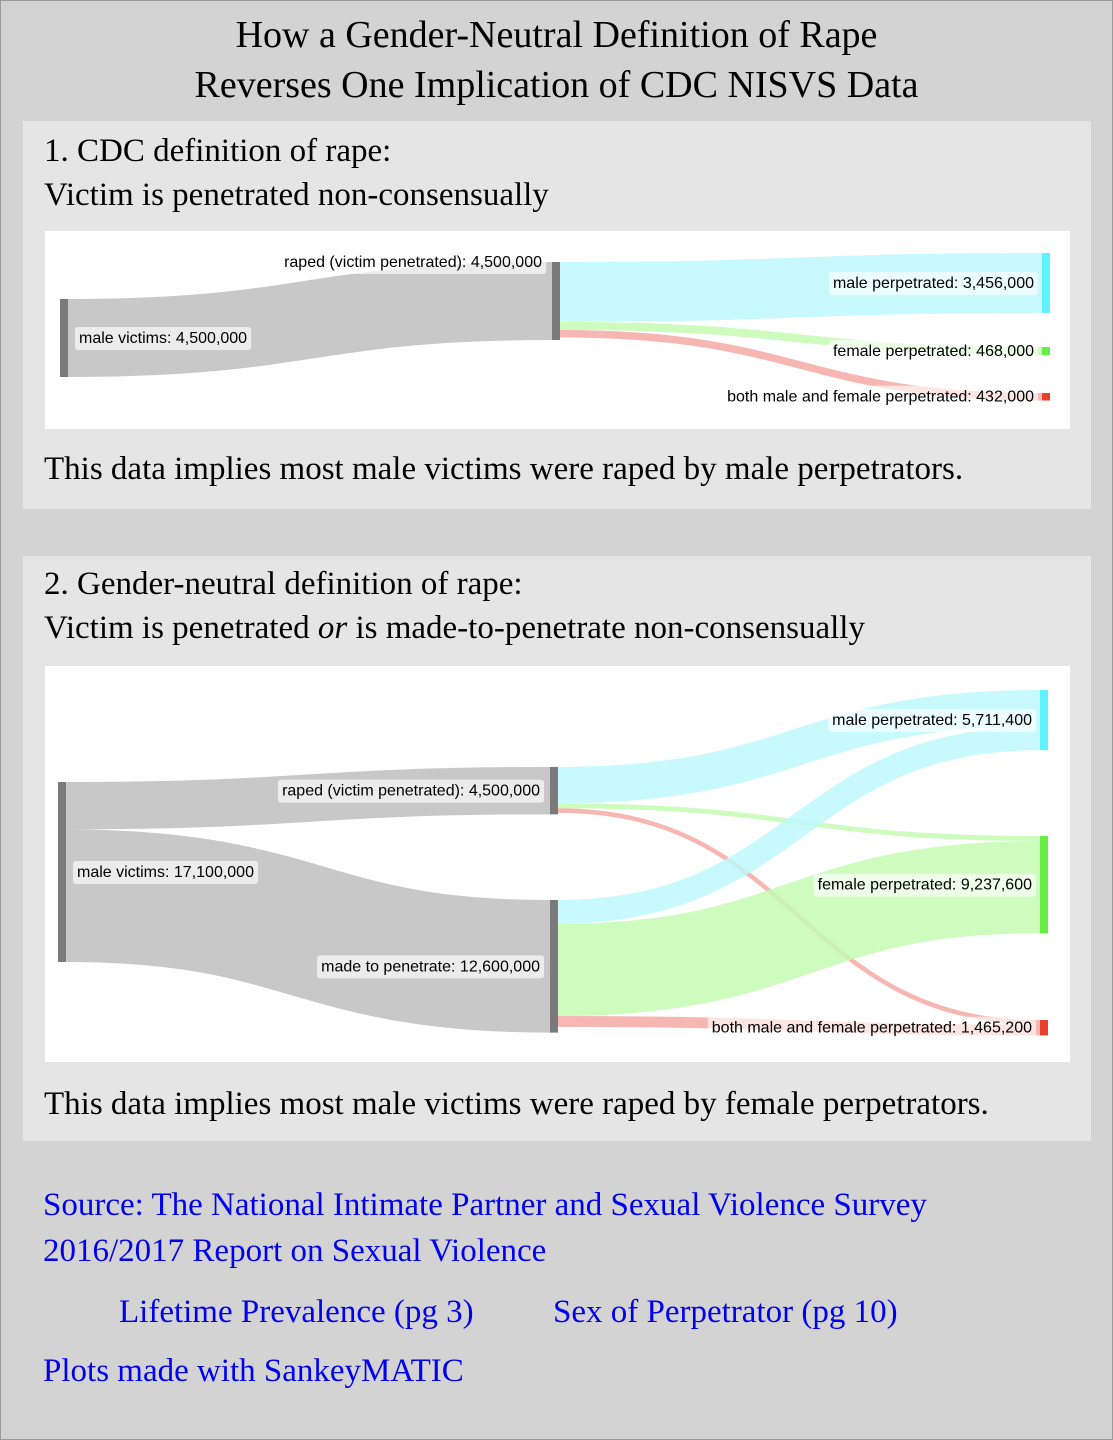 This screenshot has height=1440, width=1113. I want to click on nodes, so click(555, 327).